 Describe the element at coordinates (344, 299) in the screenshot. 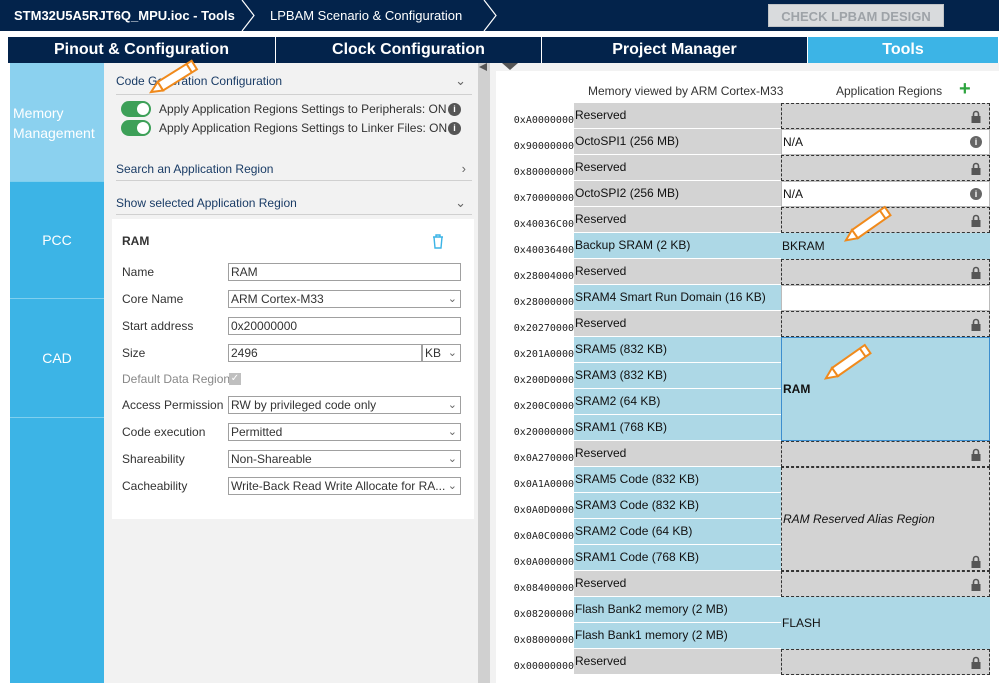

I see `core-name-select: ARM Cortex-M33 ⌄` at that location.